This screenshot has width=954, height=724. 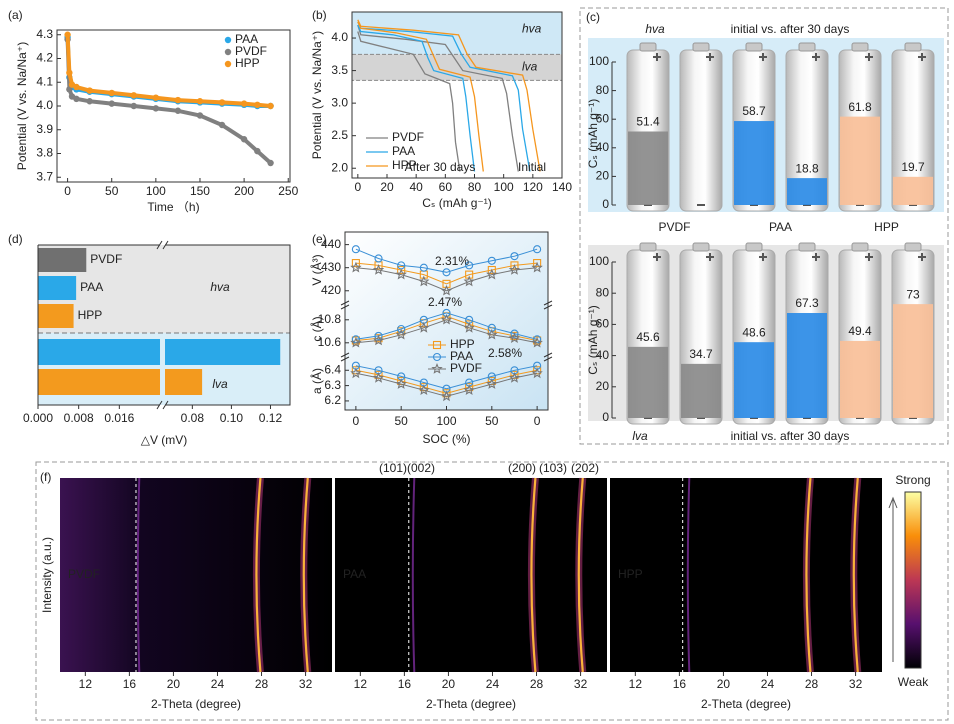 I want to click on x-tick-label: 140, so click(x=562, y=187).